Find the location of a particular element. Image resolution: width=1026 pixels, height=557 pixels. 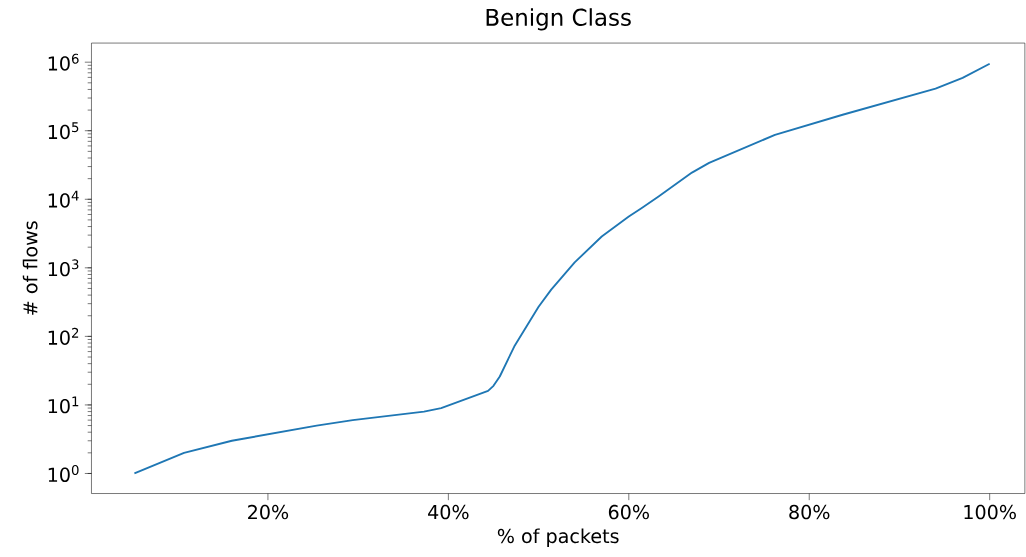

y-tick-label: 10$^{5}$ is located at coordinates (63, 131).